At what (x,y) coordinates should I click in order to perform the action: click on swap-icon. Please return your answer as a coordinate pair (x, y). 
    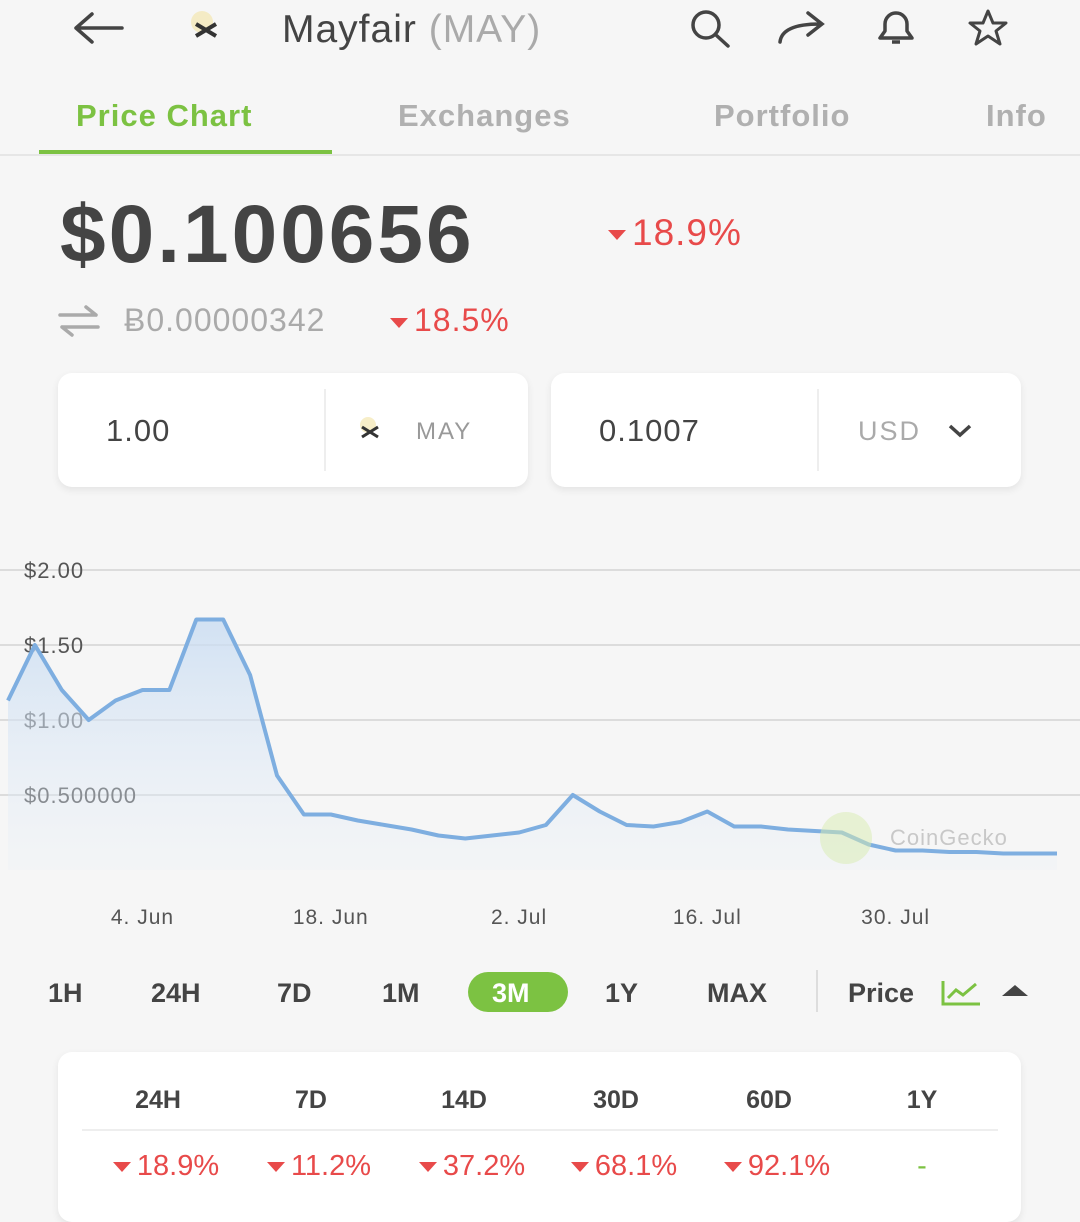
    Looking at the image, I should click on (79, 321).